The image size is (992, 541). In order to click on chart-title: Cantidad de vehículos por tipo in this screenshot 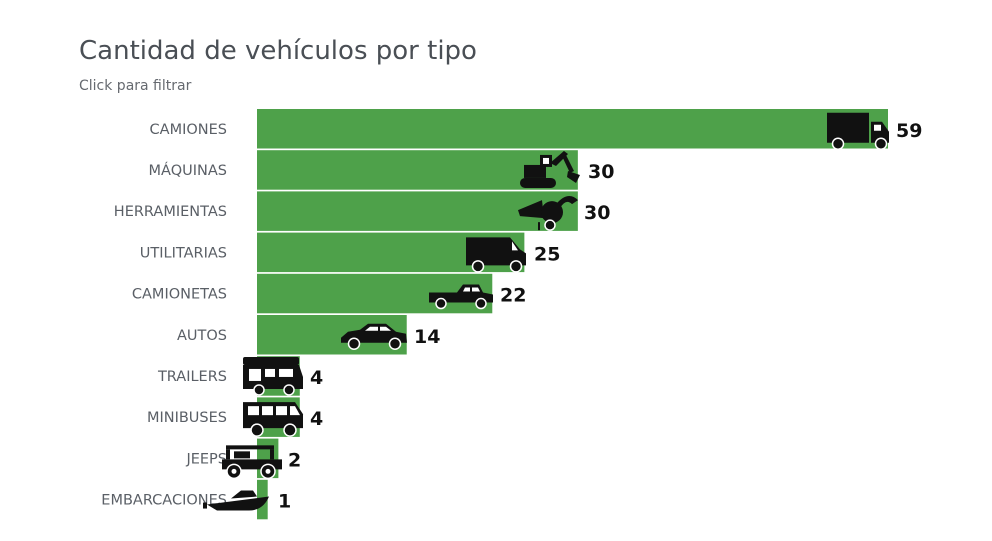, I will do `click(278, 51)`.